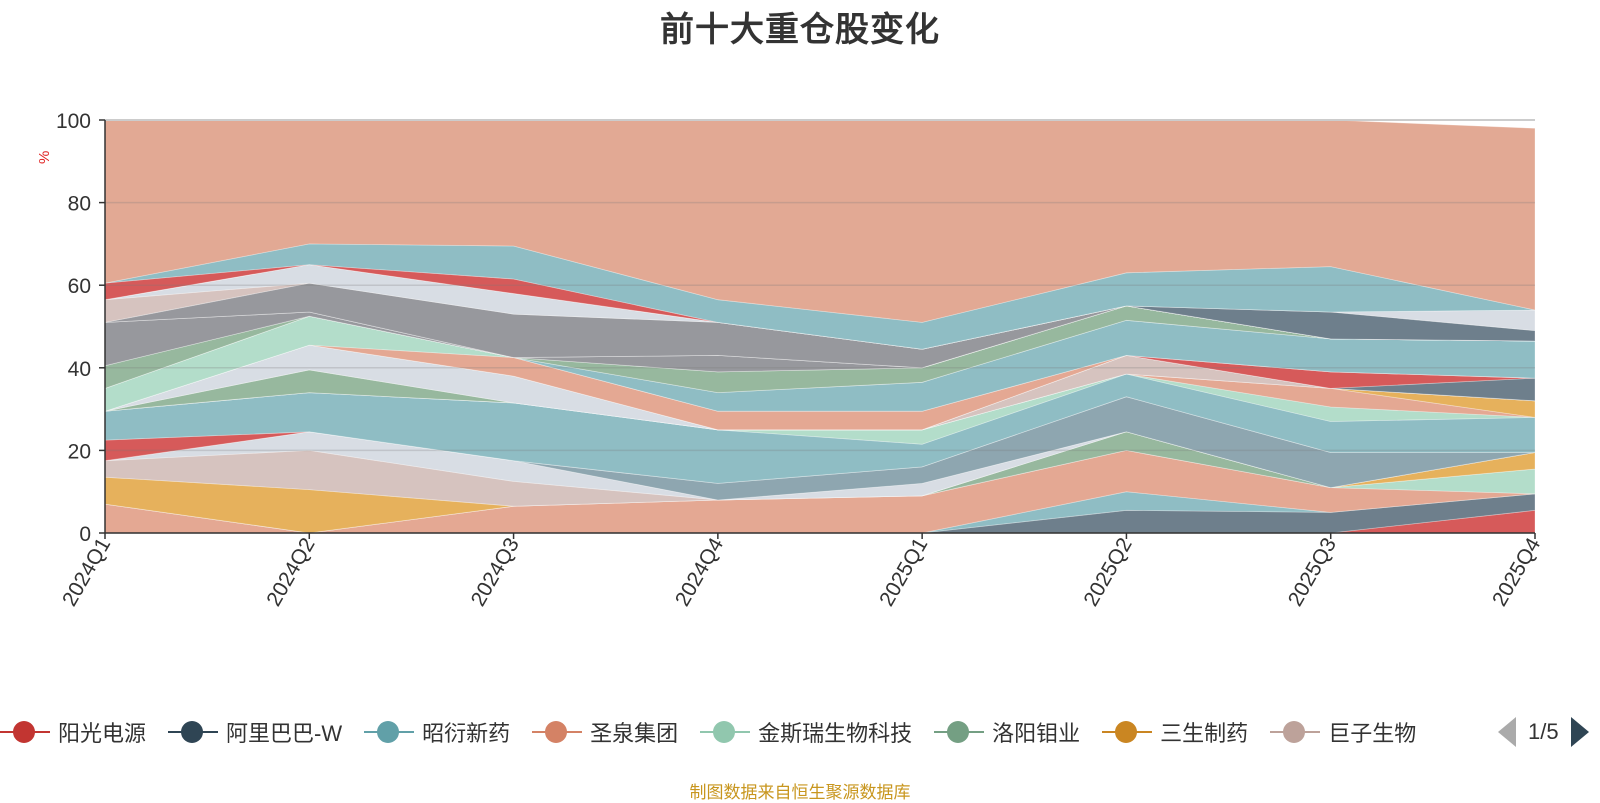  What do you see at coordinates (73, 328) in the screenshot?
I see `y-tick-labels: 0 20 40 60 80 100` at bounding box center [73, 328].